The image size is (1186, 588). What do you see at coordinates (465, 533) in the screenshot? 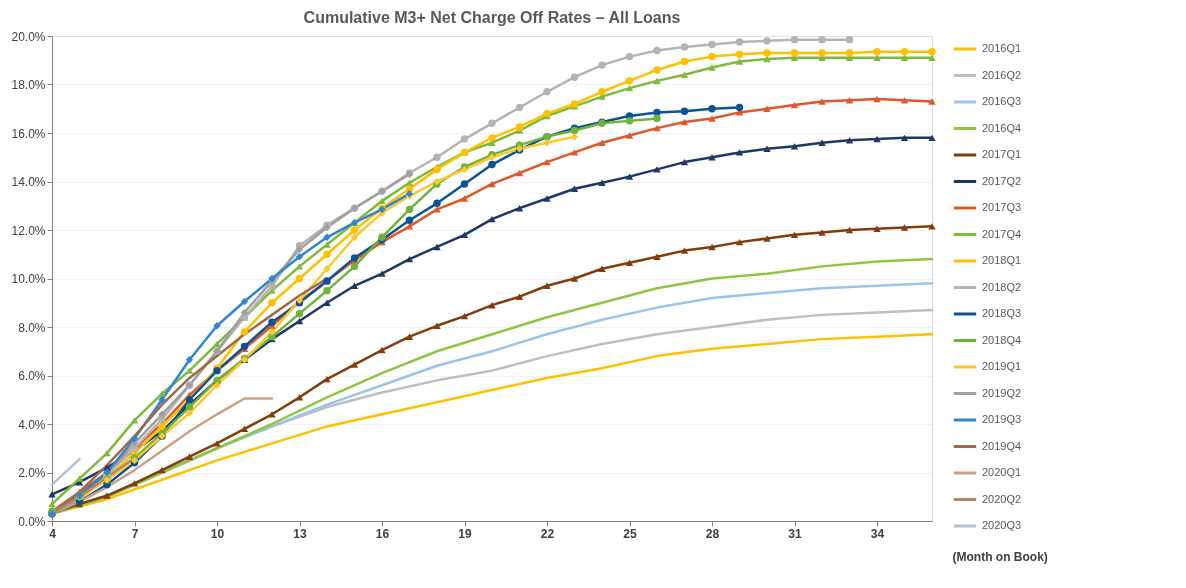
I see `x-tick-label: 19` at bounding box center [465, 533].